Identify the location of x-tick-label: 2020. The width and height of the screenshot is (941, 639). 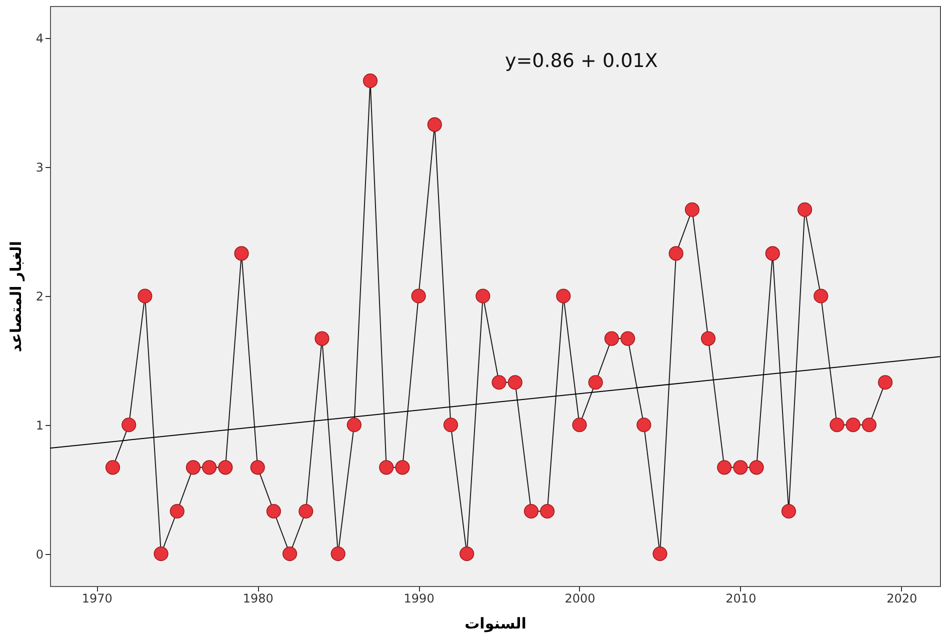
(902, 599).